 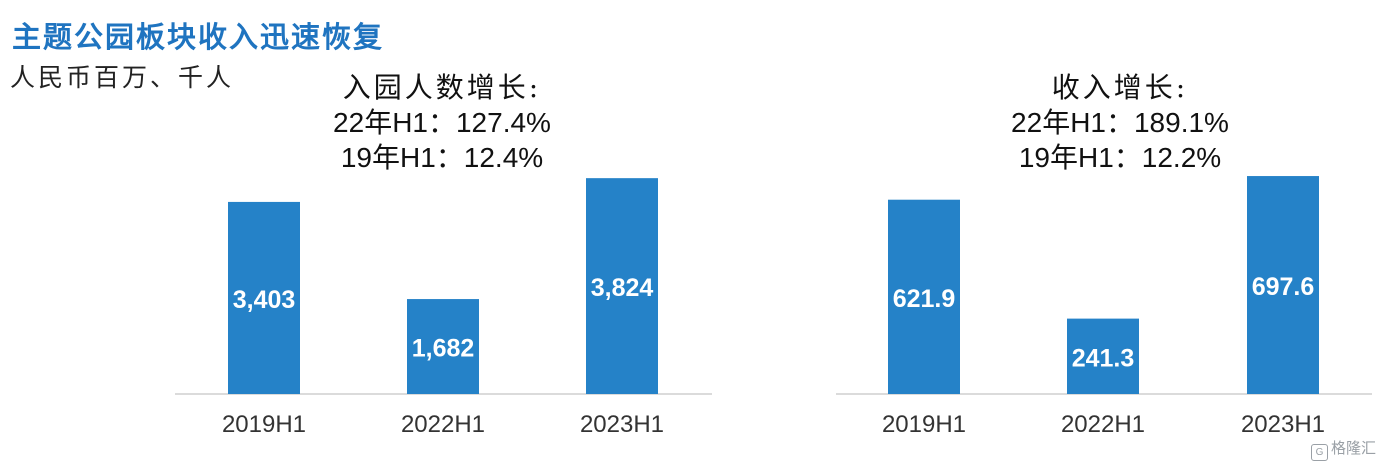 What do you see at coordinates (442, 157) in the screenshot?
I see `visitor-growth-line-2: 19年H1：12.4%` at bounding box center [442, 157].